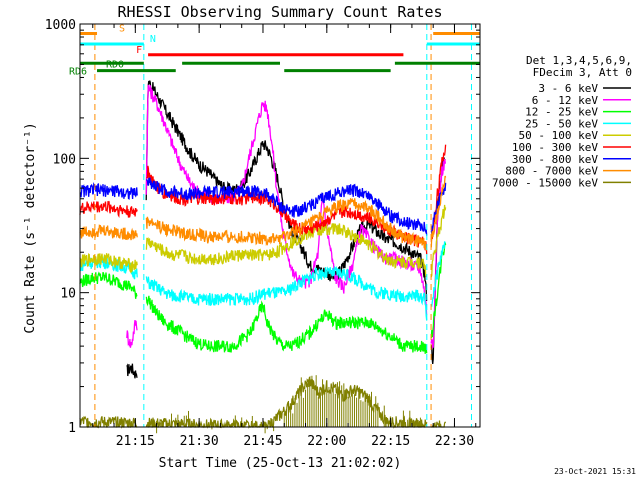 This screenshot has height=480, width=640. I want to click on flag-label: S, so click(122, 28).